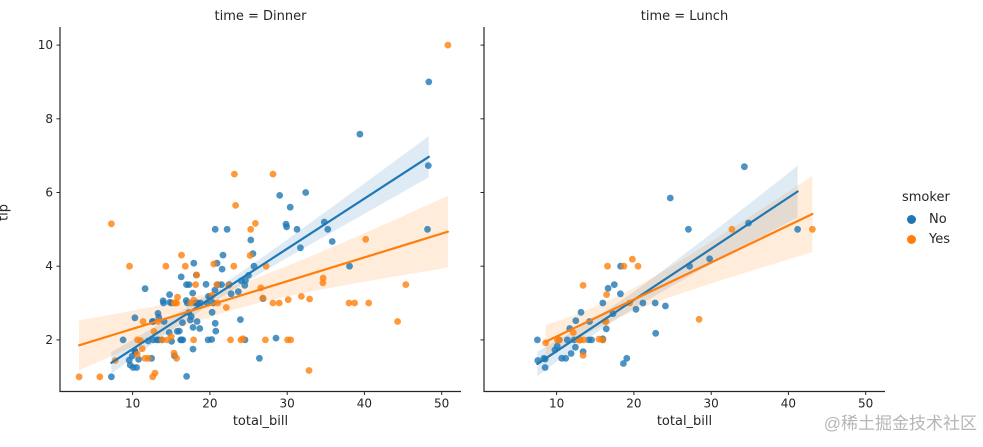  I want to click on svg-text: 2, so click(49, 340).